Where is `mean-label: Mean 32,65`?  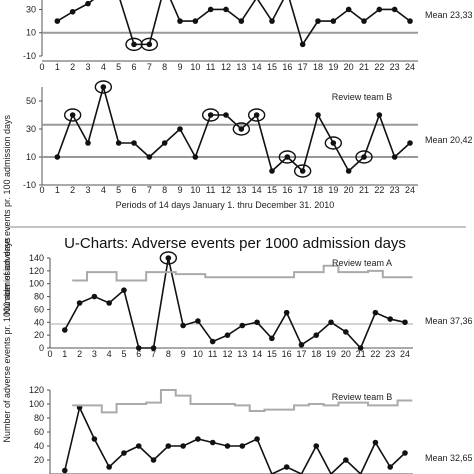
mean-label: Mean 32,65 is located at coordinates (449, 458).